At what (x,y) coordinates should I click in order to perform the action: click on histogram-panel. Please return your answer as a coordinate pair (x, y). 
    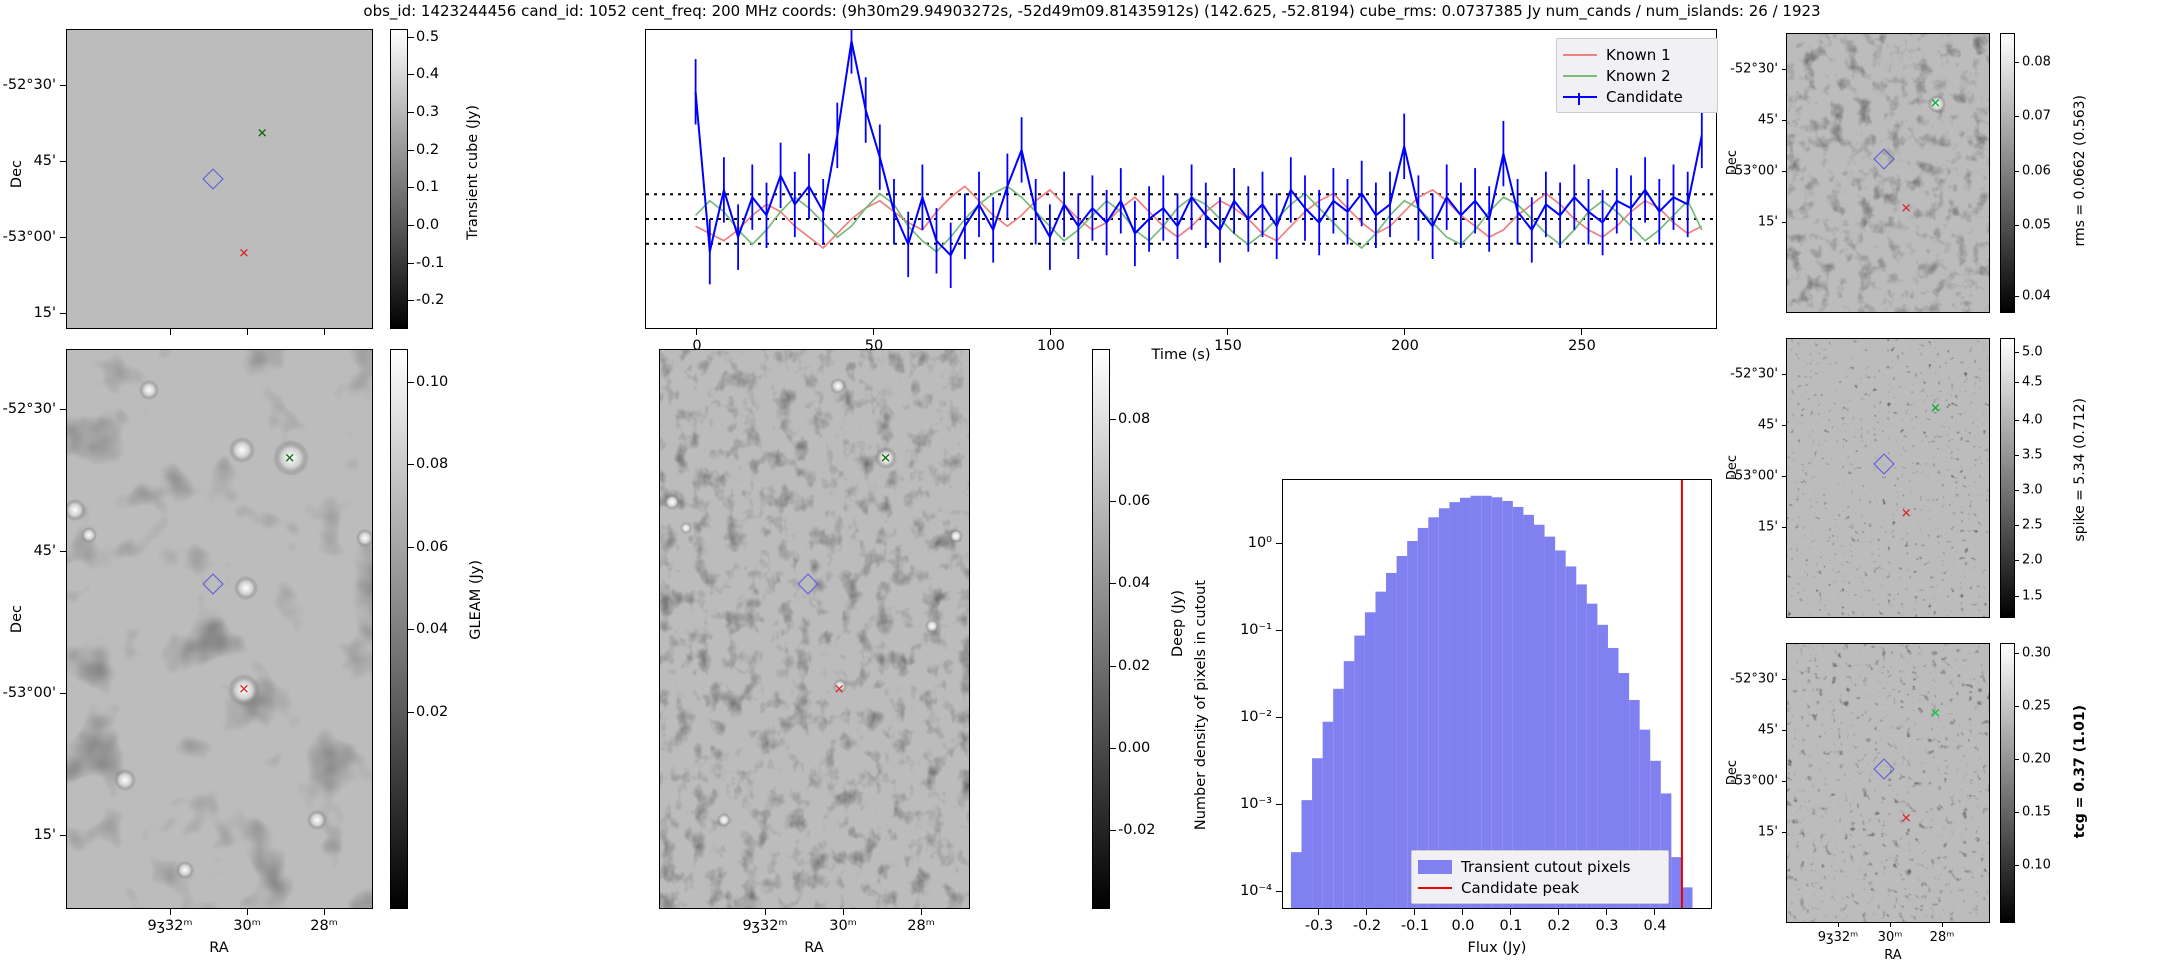
    Looking at the image, I should click on (1497, 694).